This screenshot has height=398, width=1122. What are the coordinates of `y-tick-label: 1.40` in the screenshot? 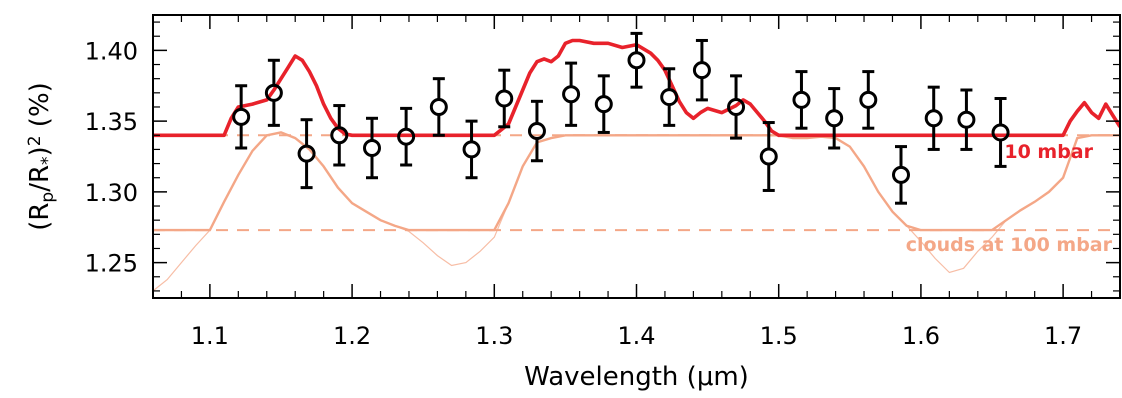 It's located at (111, 51).